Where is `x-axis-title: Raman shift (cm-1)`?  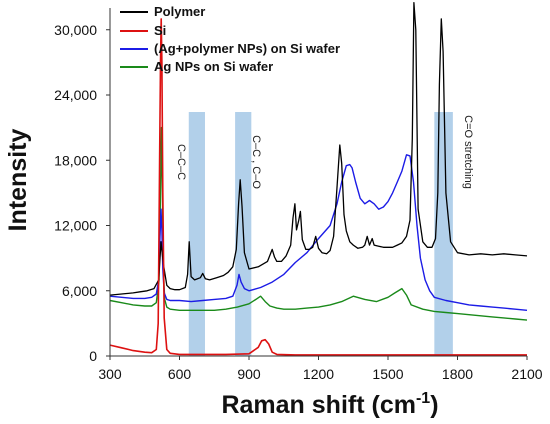 x-axis-title: Raman shift (cm-1) is located at coordinates (329, 404).